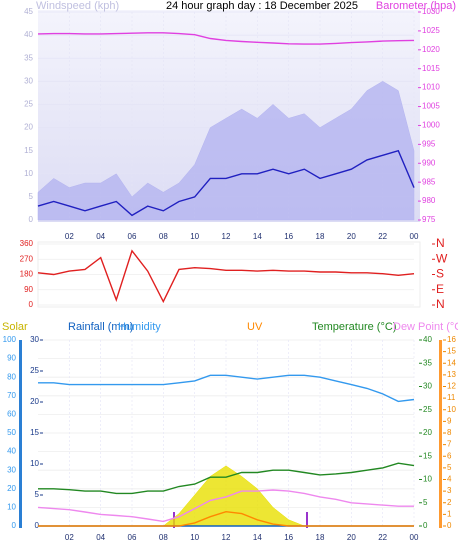 The height and width of the screenshot is (544, 458). I want to click on y4-tick-label: 5, so click(449, 467).